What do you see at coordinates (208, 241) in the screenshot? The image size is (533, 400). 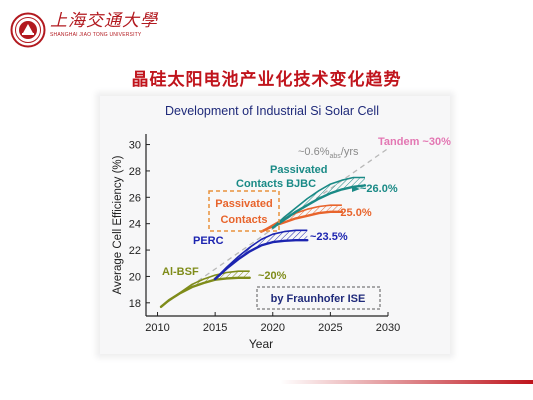 I see `perc-annotation: PERC` at bounding box center [208, 241].